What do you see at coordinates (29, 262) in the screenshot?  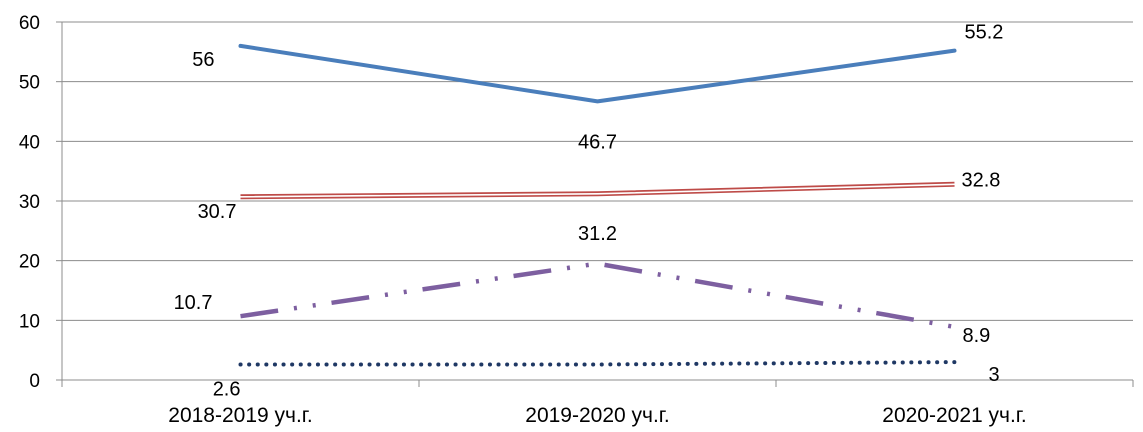 I see `y-tick-label: 20` at bounding box center [29, 262].